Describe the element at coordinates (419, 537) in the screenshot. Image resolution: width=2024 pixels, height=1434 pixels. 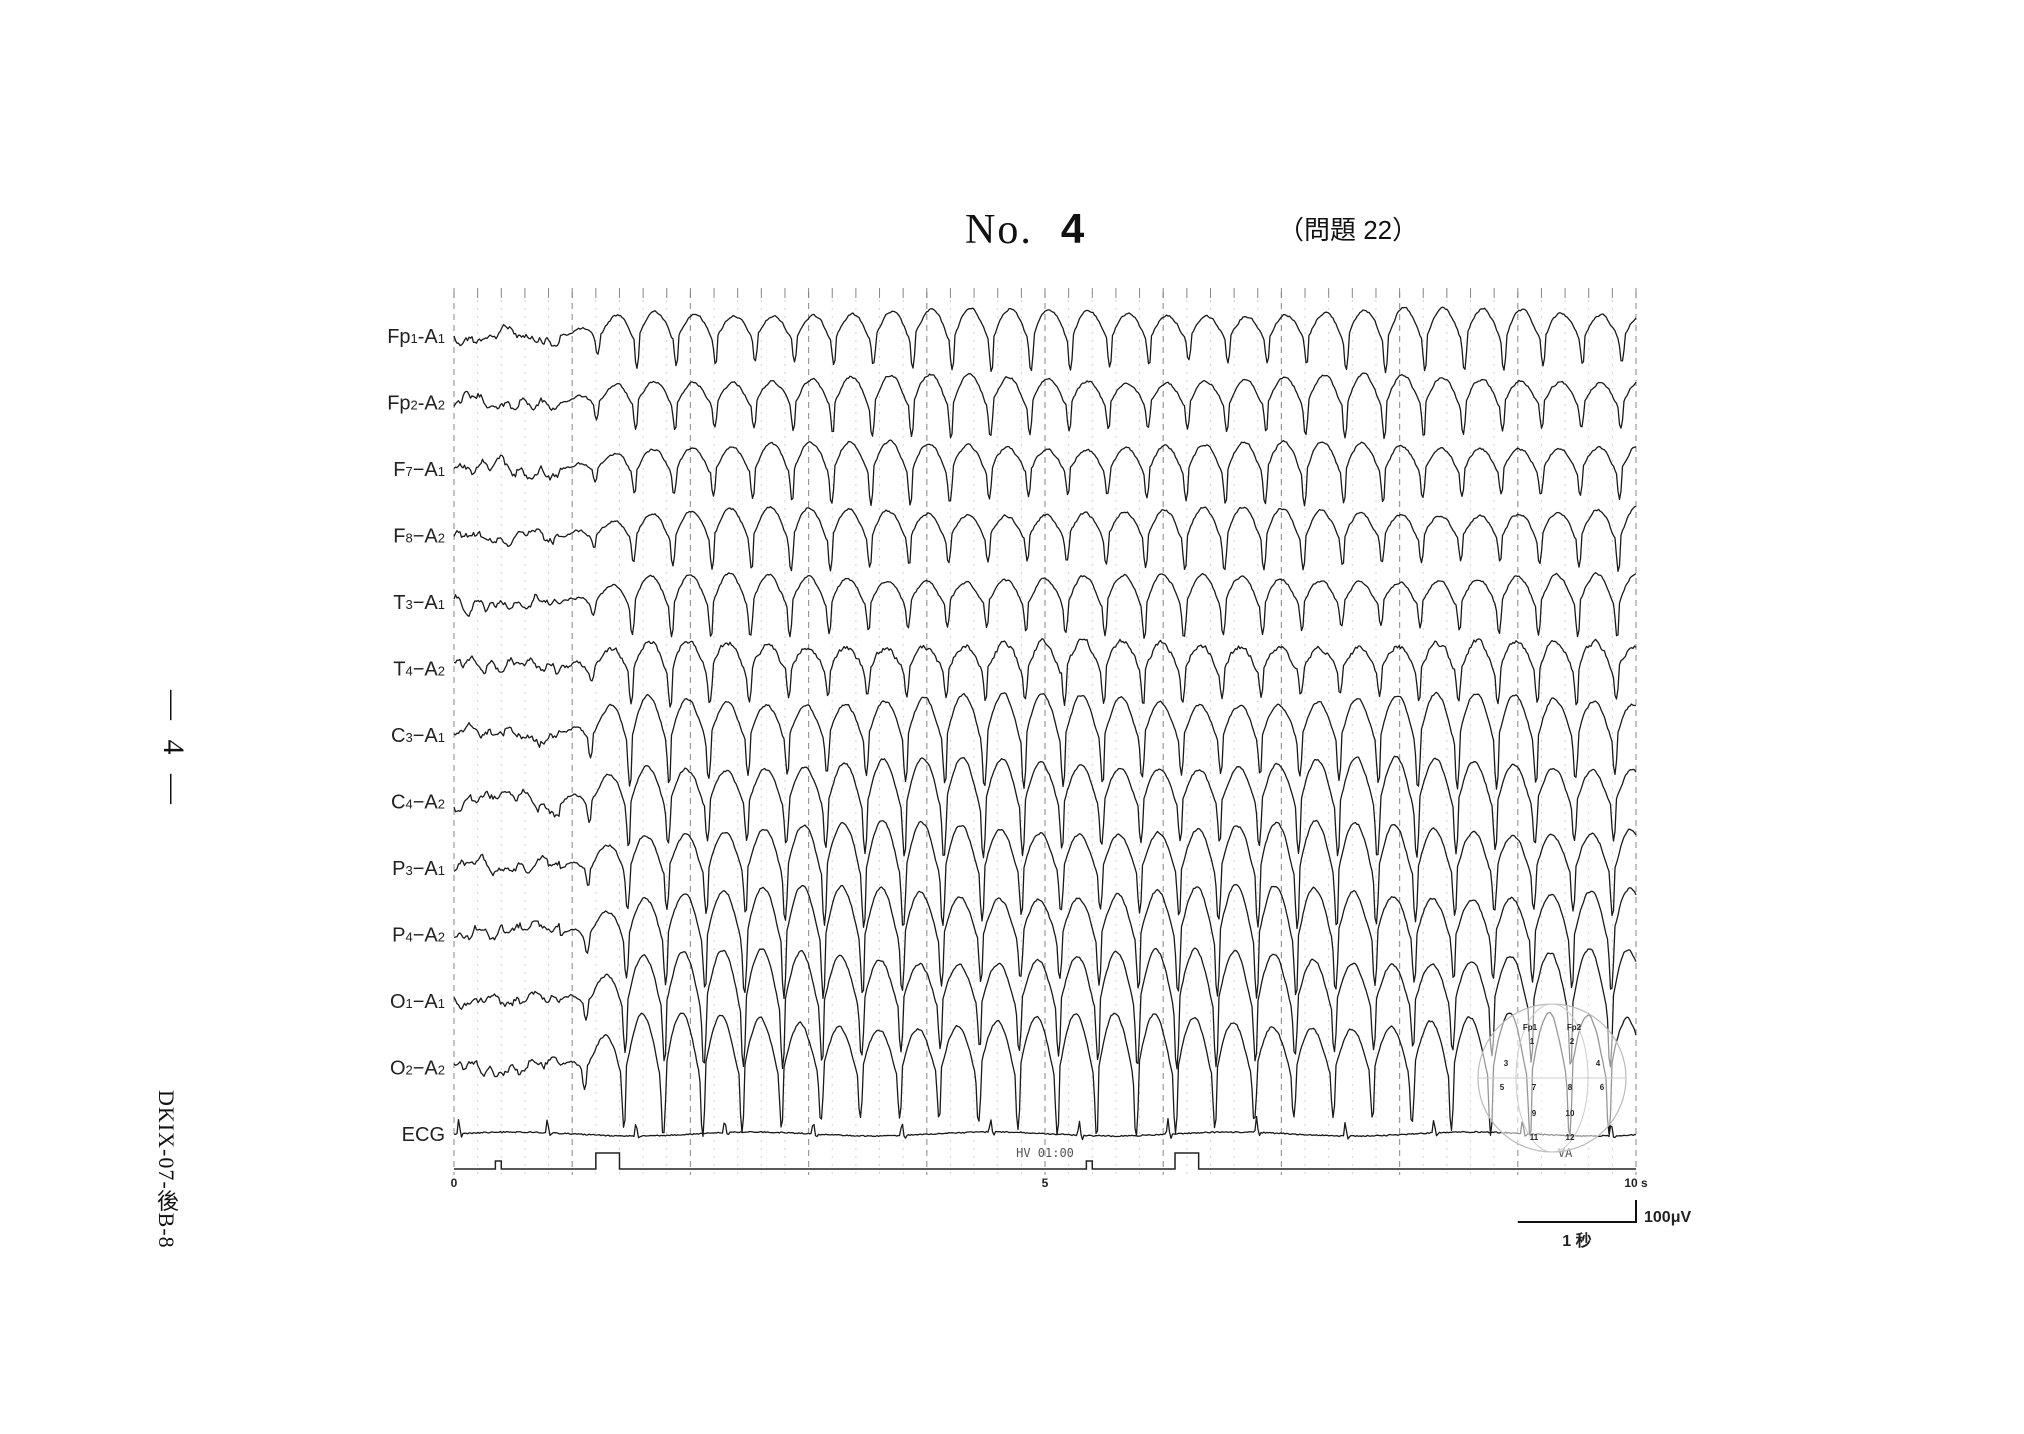
I see `channel-label: F8−A2` at that location.